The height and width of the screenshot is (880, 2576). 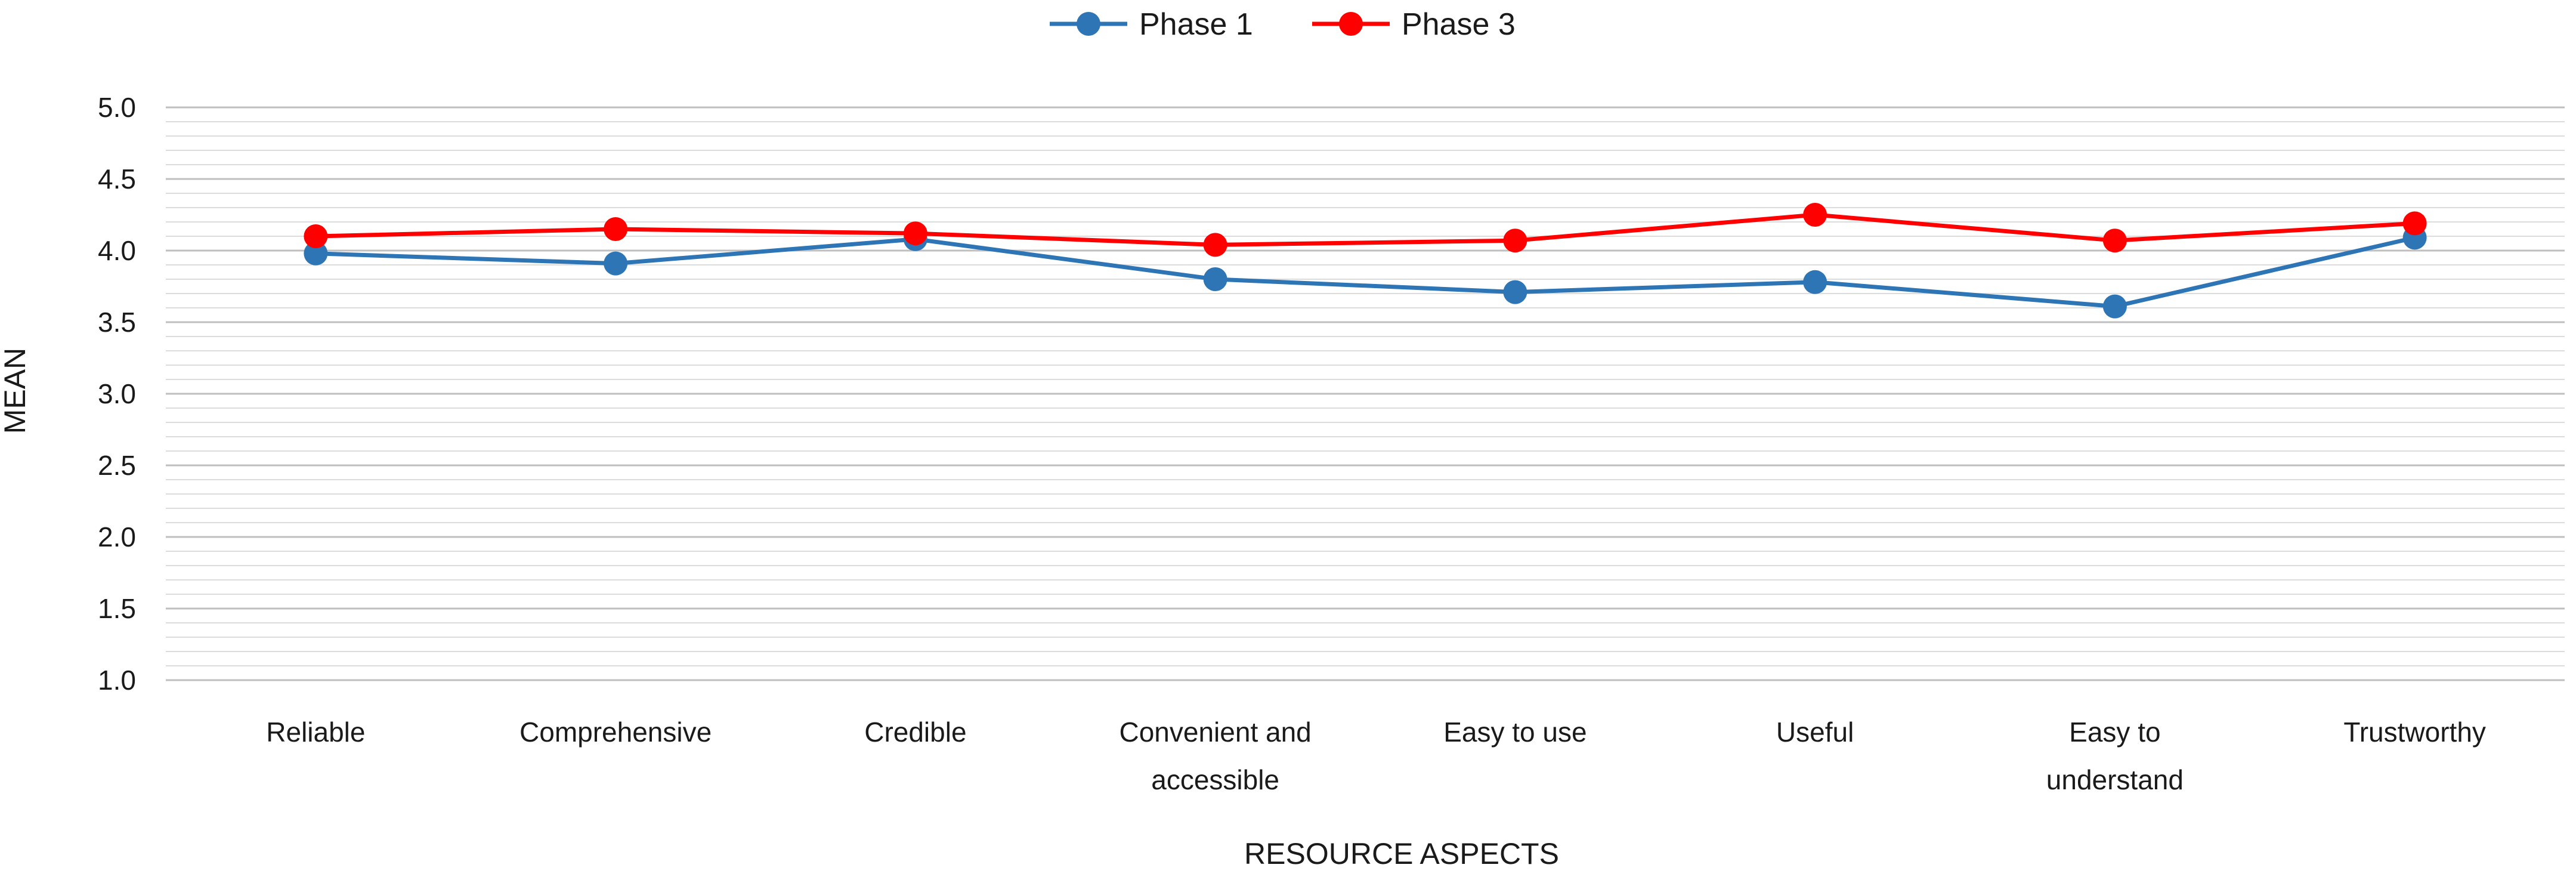 What do you see at coordinates (1088, 24) in the screenshot?
I see `phase-1-legend-marker` at bounding box center [1088, 24].